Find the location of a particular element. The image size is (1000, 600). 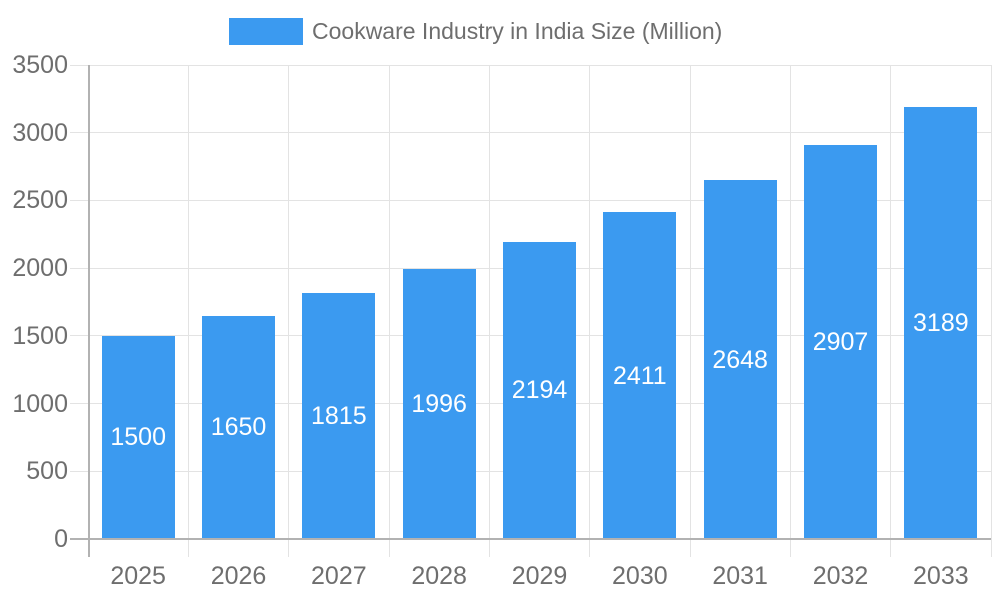

y-tick-label: 500 is located at coordinates (47, 471).